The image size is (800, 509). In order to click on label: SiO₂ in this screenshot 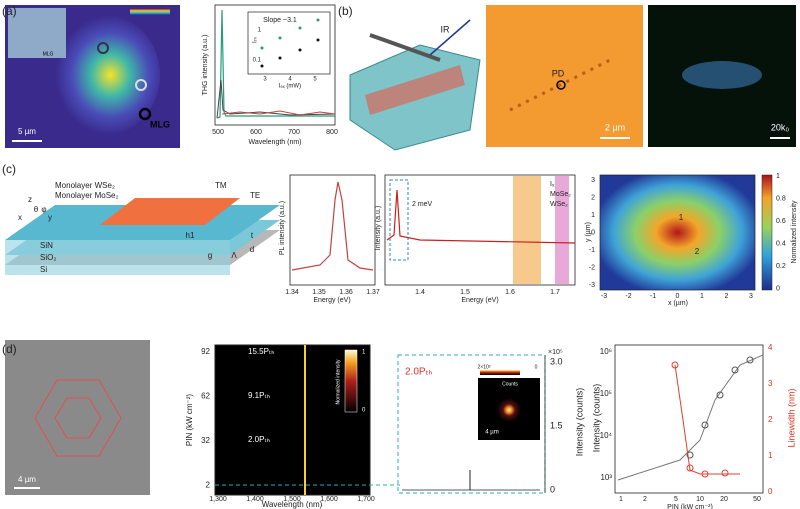, I will do `click(48, 257)`.